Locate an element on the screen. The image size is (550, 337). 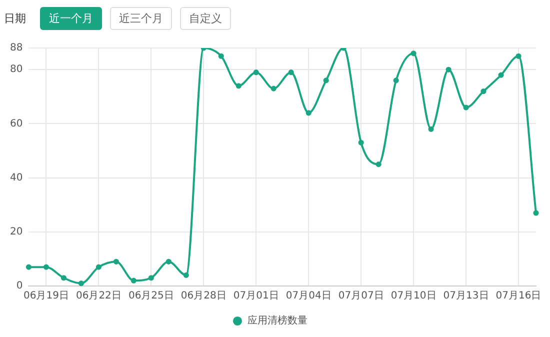
legend-label: 应用清榜数量 is located at coordinates (278, 320).